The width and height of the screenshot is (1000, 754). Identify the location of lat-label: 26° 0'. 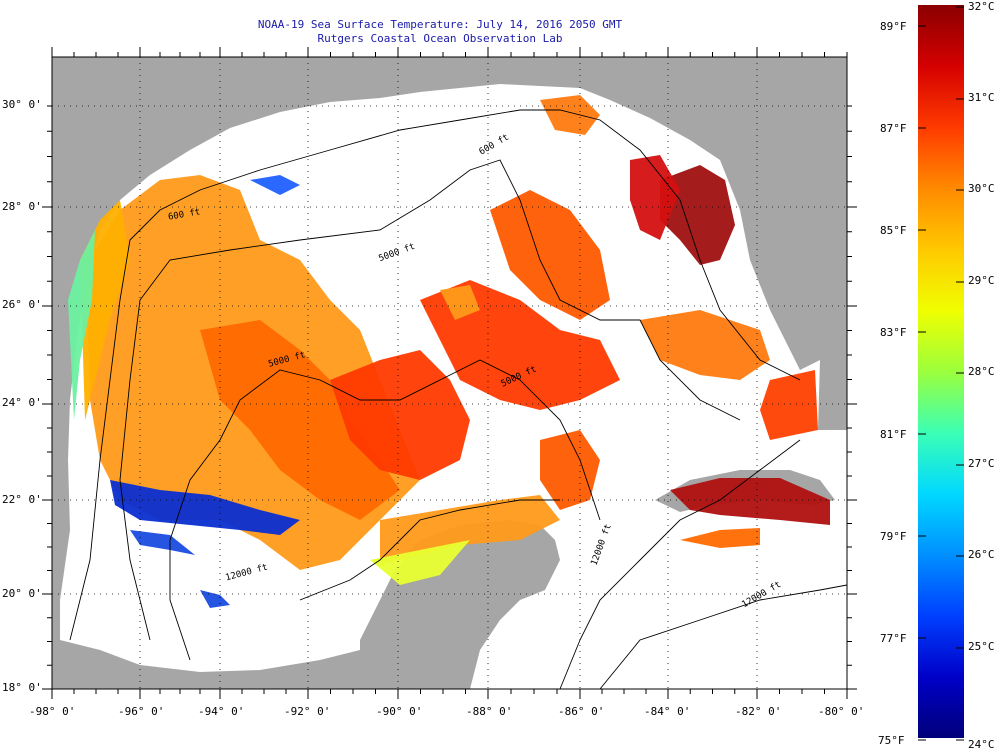
(22, 304).